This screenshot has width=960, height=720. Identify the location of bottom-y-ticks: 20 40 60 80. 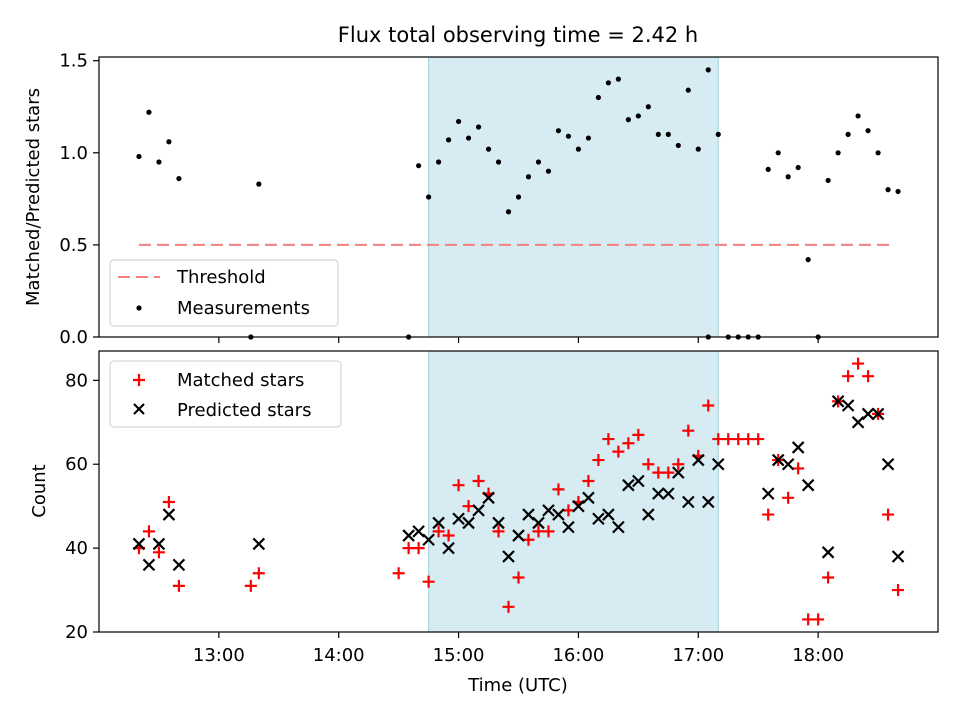
(82, 506).